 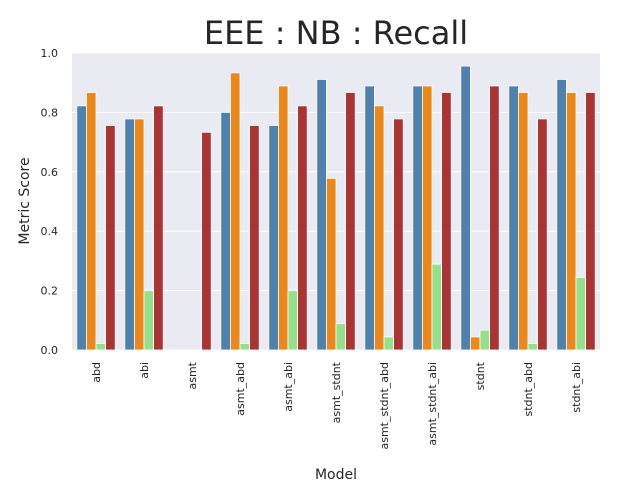 What do you see at coordinates (192, 375) in the screenshot?
I see `x-tick-label: asmt` at bounding box center [192, 375].